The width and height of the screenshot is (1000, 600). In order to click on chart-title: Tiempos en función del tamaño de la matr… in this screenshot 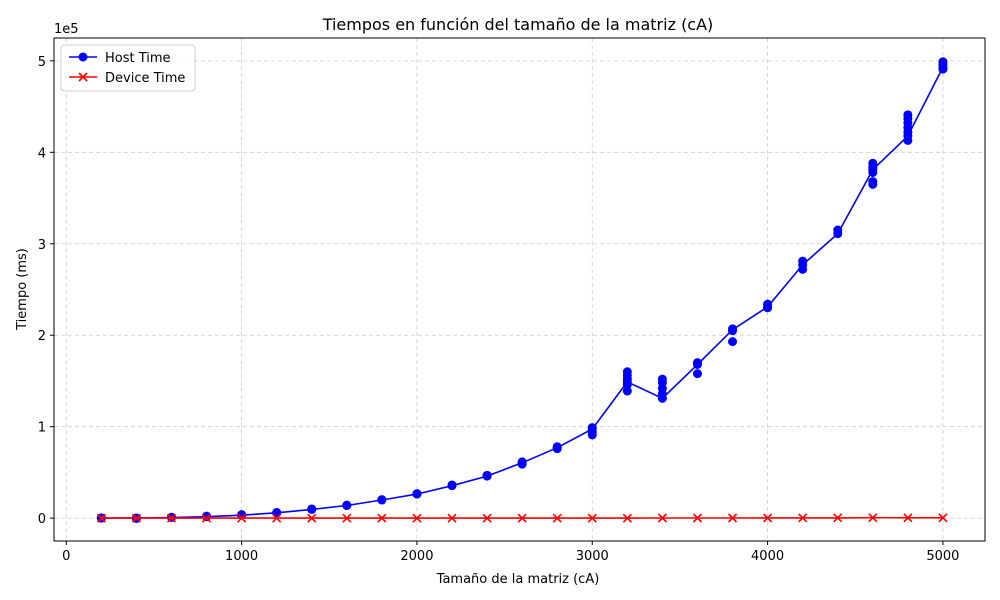, I will do `click(518, 24)`.